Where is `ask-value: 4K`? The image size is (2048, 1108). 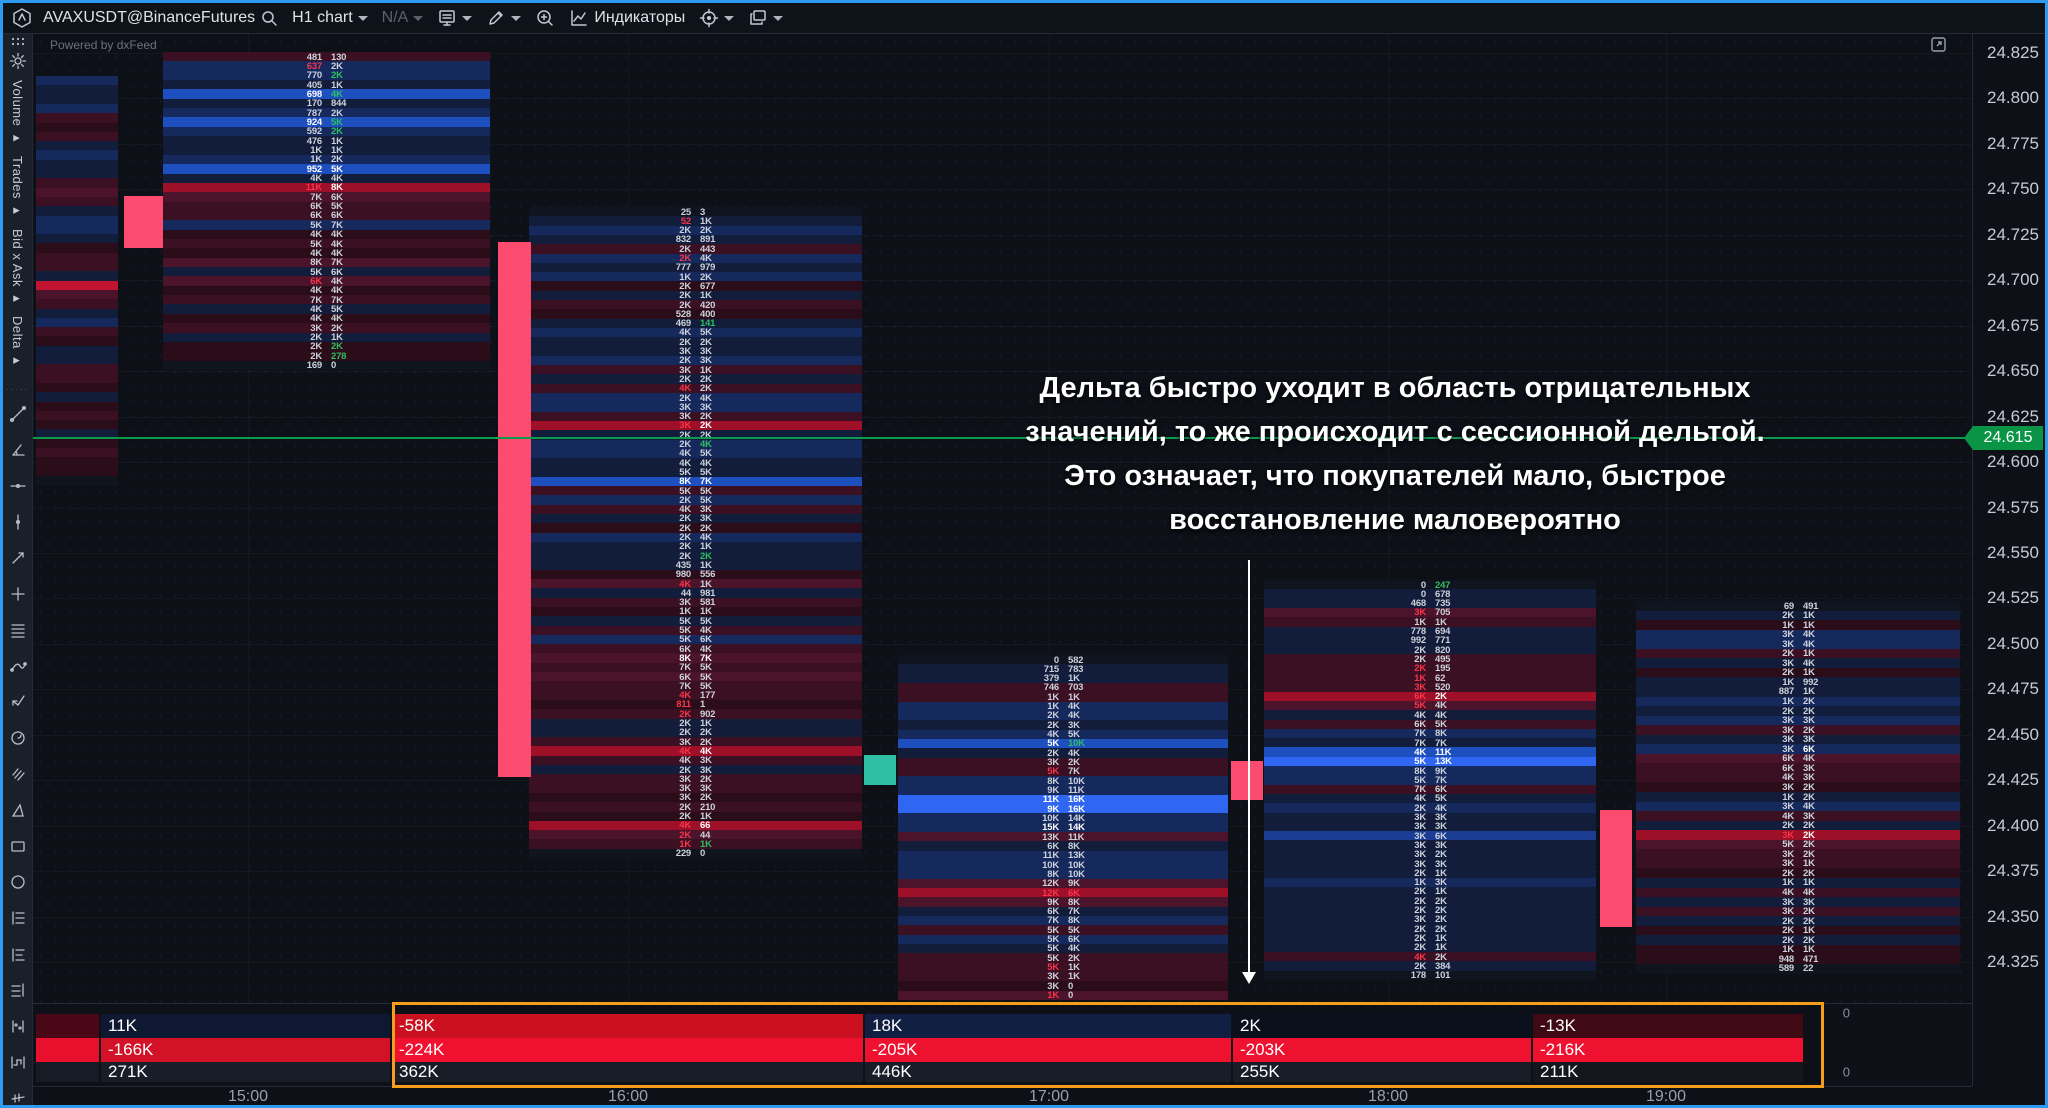 ask-value: 4K is located at coordinates (337, 179).